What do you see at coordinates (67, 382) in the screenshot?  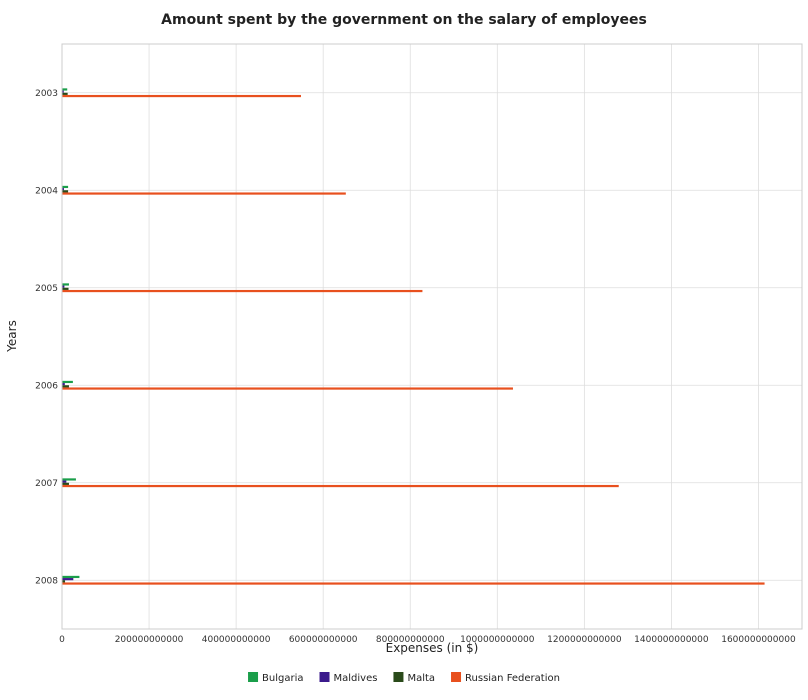 I see `bar-bulgaria-2006` at bounding box center [67, 382].